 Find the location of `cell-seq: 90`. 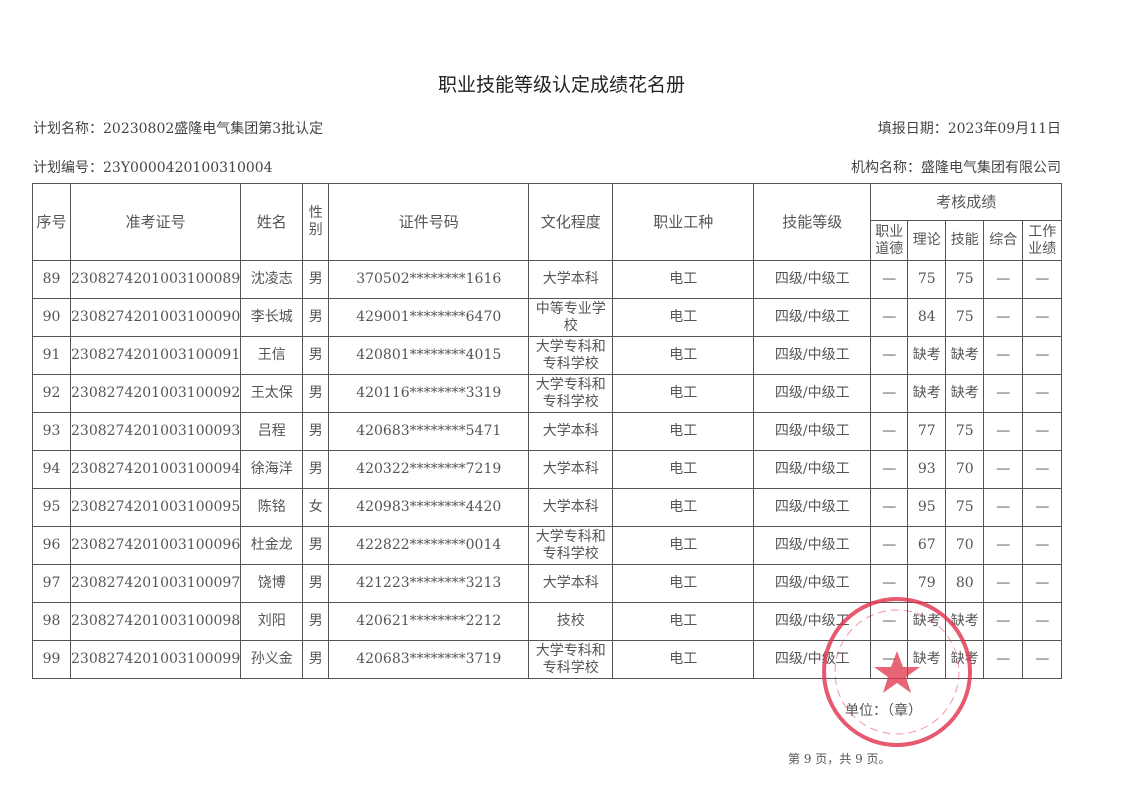

cell-seq: 90 is located at coordinates (51, 317).